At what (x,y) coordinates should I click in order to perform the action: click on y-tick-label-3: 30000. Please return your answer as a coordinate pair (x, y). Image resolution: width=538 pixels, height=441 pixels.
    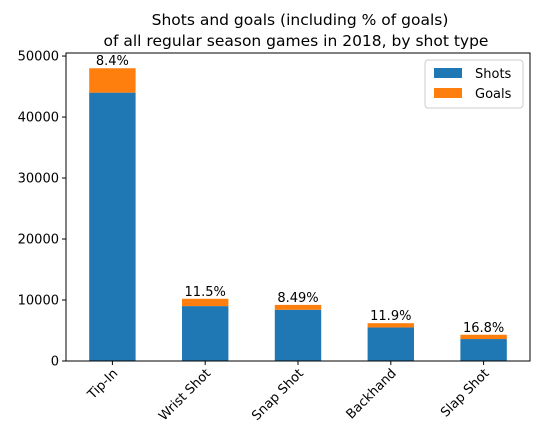
    Looking at the image, I should click on (38, 179).